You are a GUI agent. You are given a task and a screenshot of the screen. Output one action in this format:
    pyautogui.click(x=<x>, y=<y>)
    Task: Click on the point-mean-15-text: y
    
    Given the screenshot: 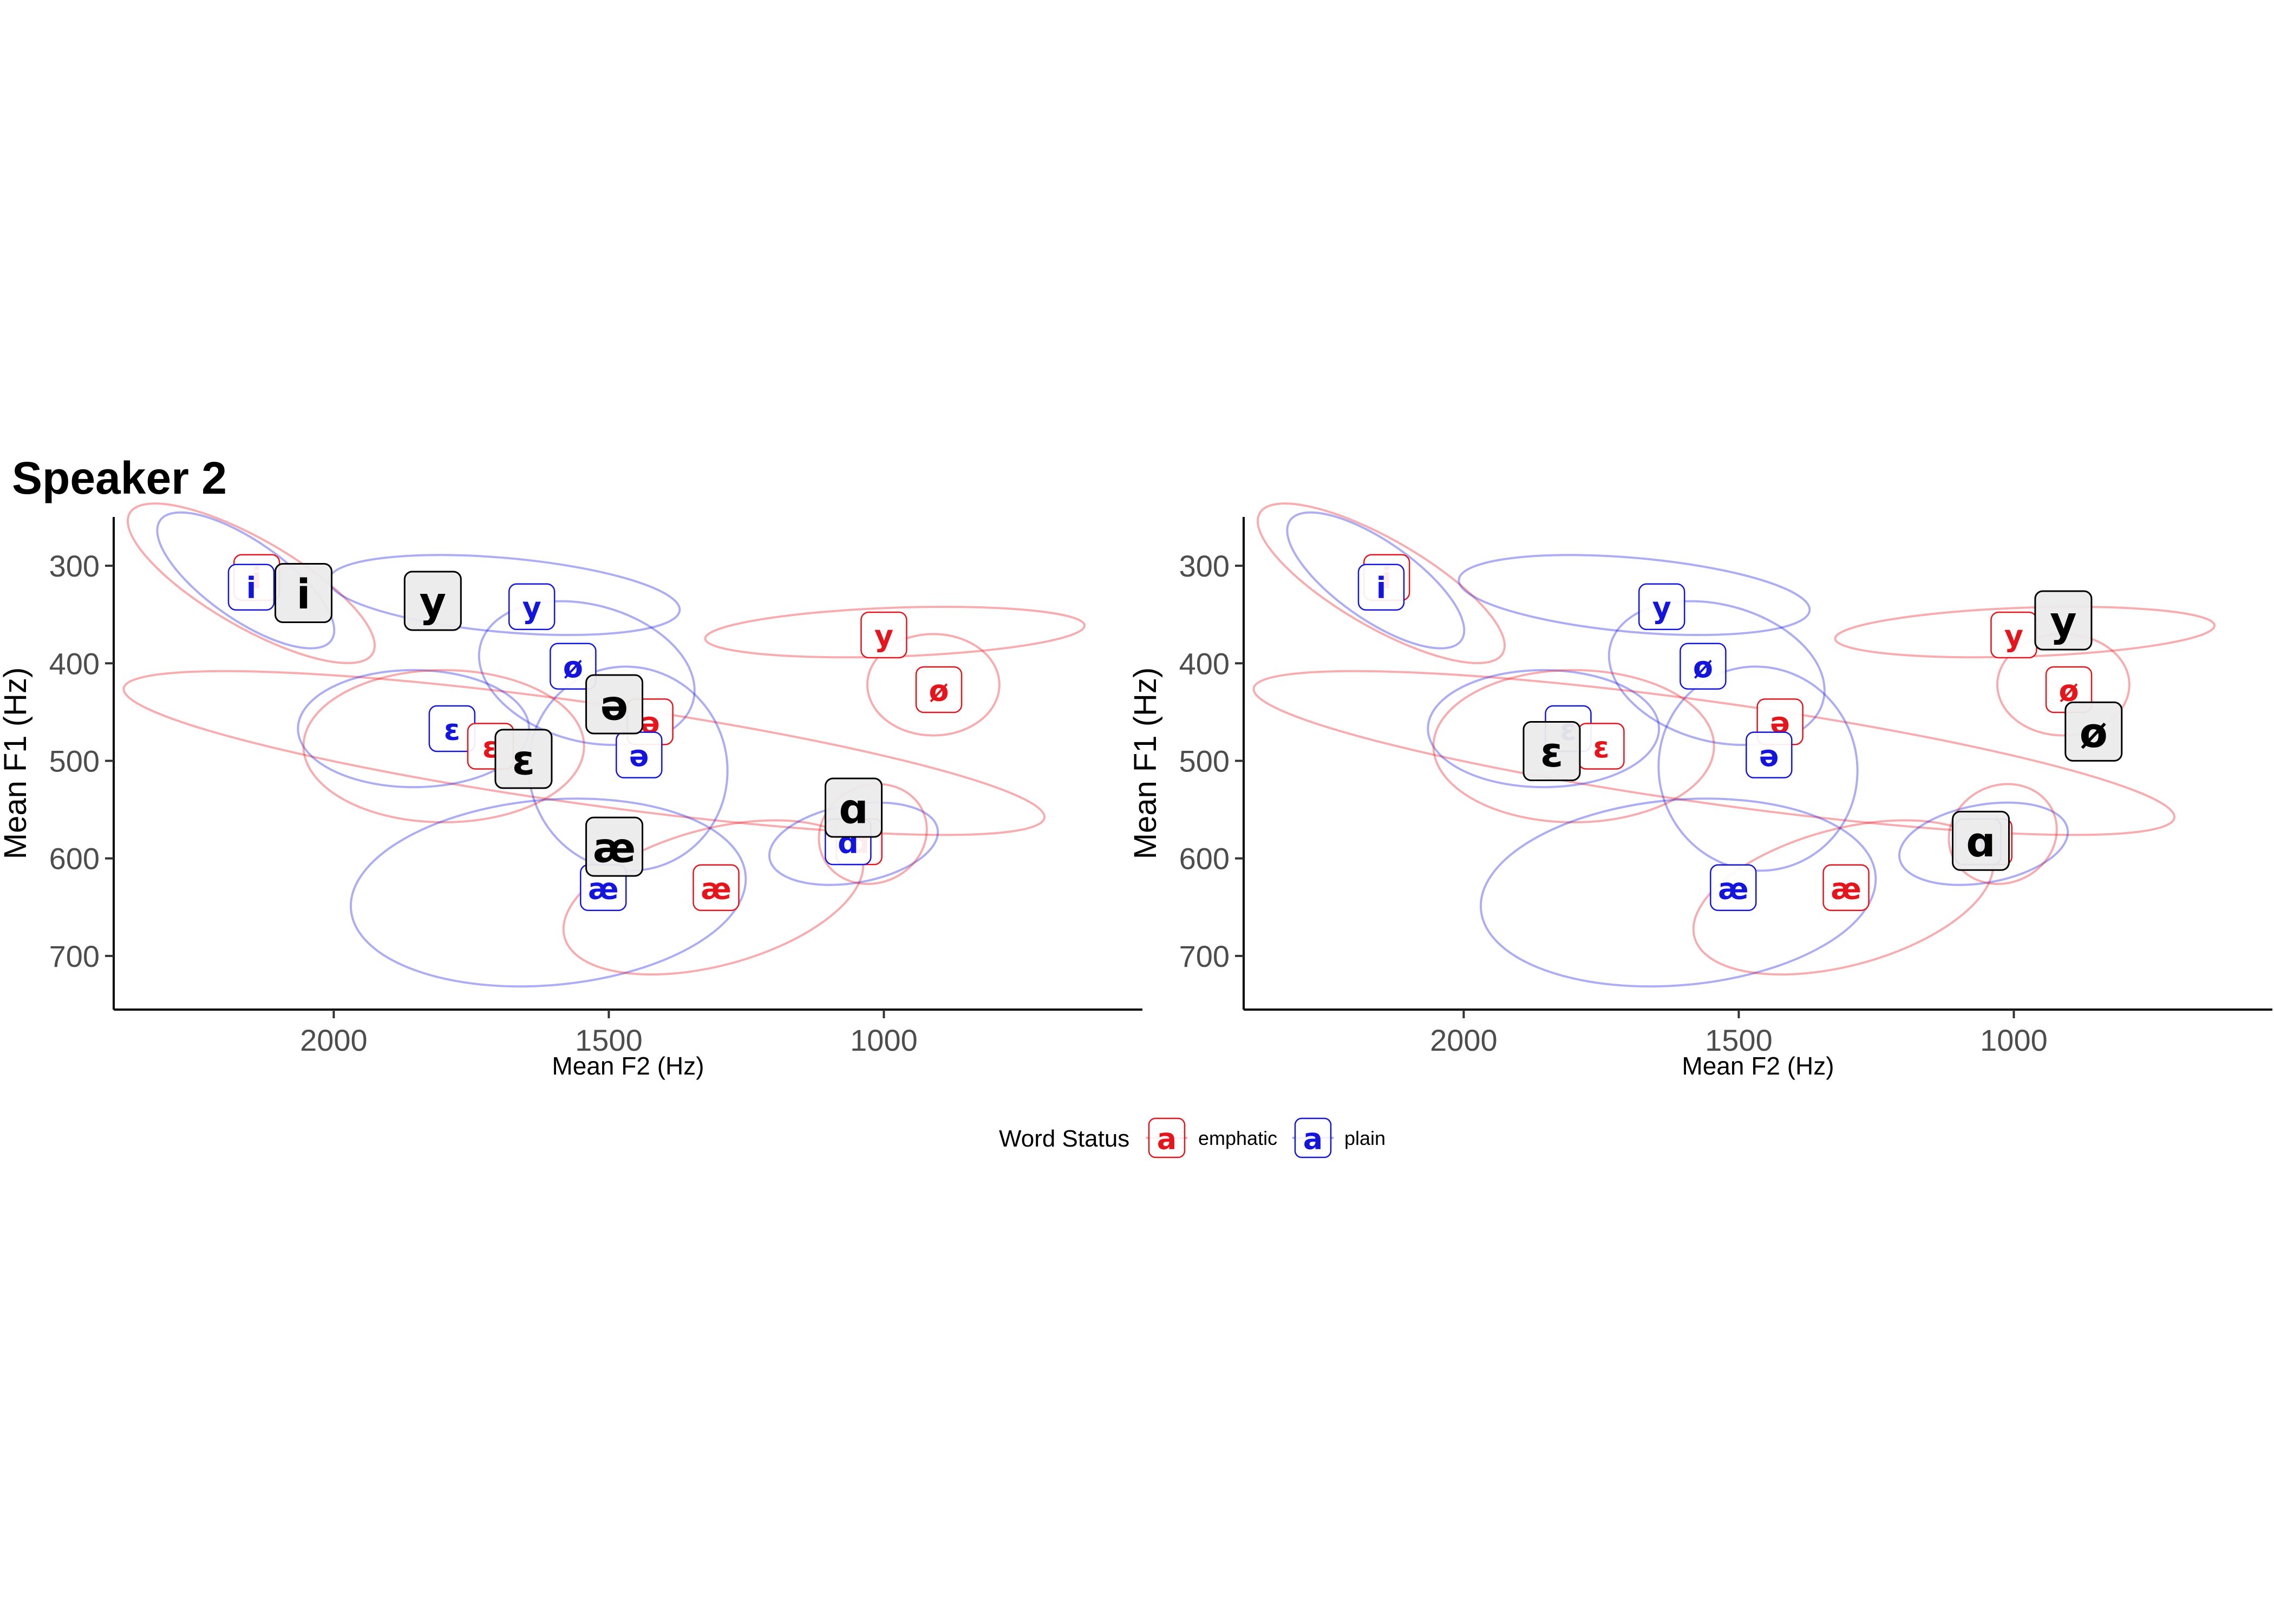 What is the action you would take?
    pyautogui.click(x=2064, y=622)
    